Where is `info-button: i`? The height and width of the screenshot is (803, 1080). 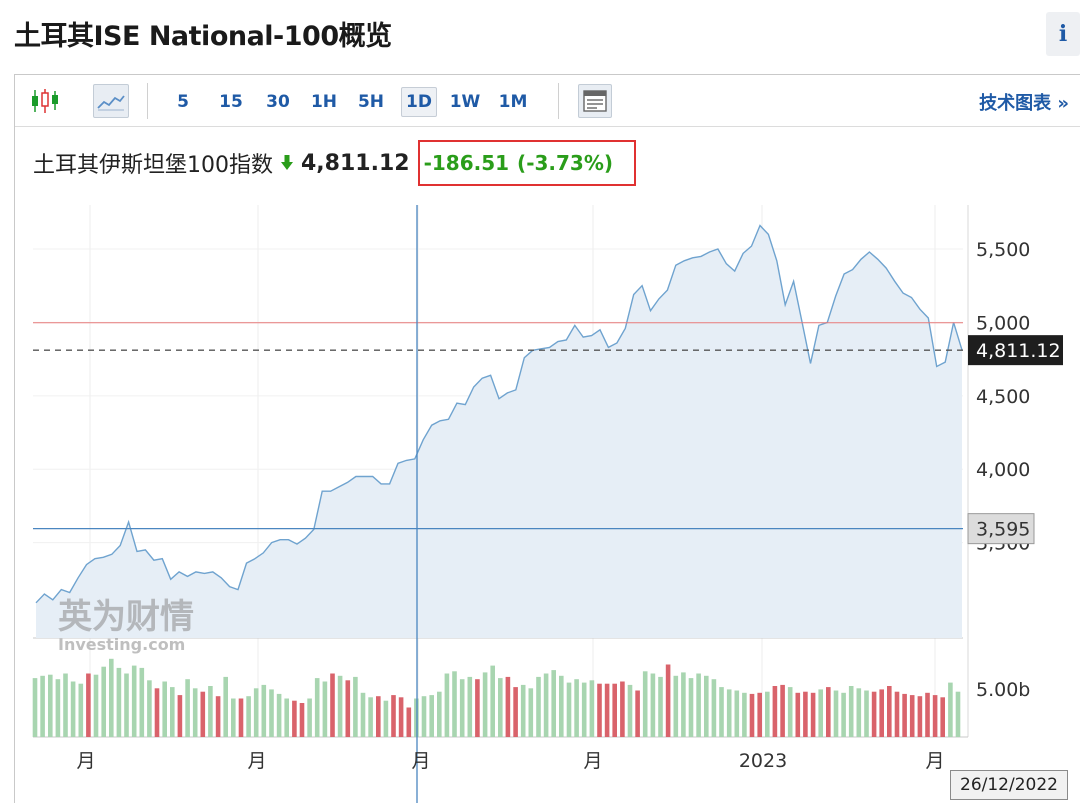
info-button: i is located at coordinates (1063, 34).